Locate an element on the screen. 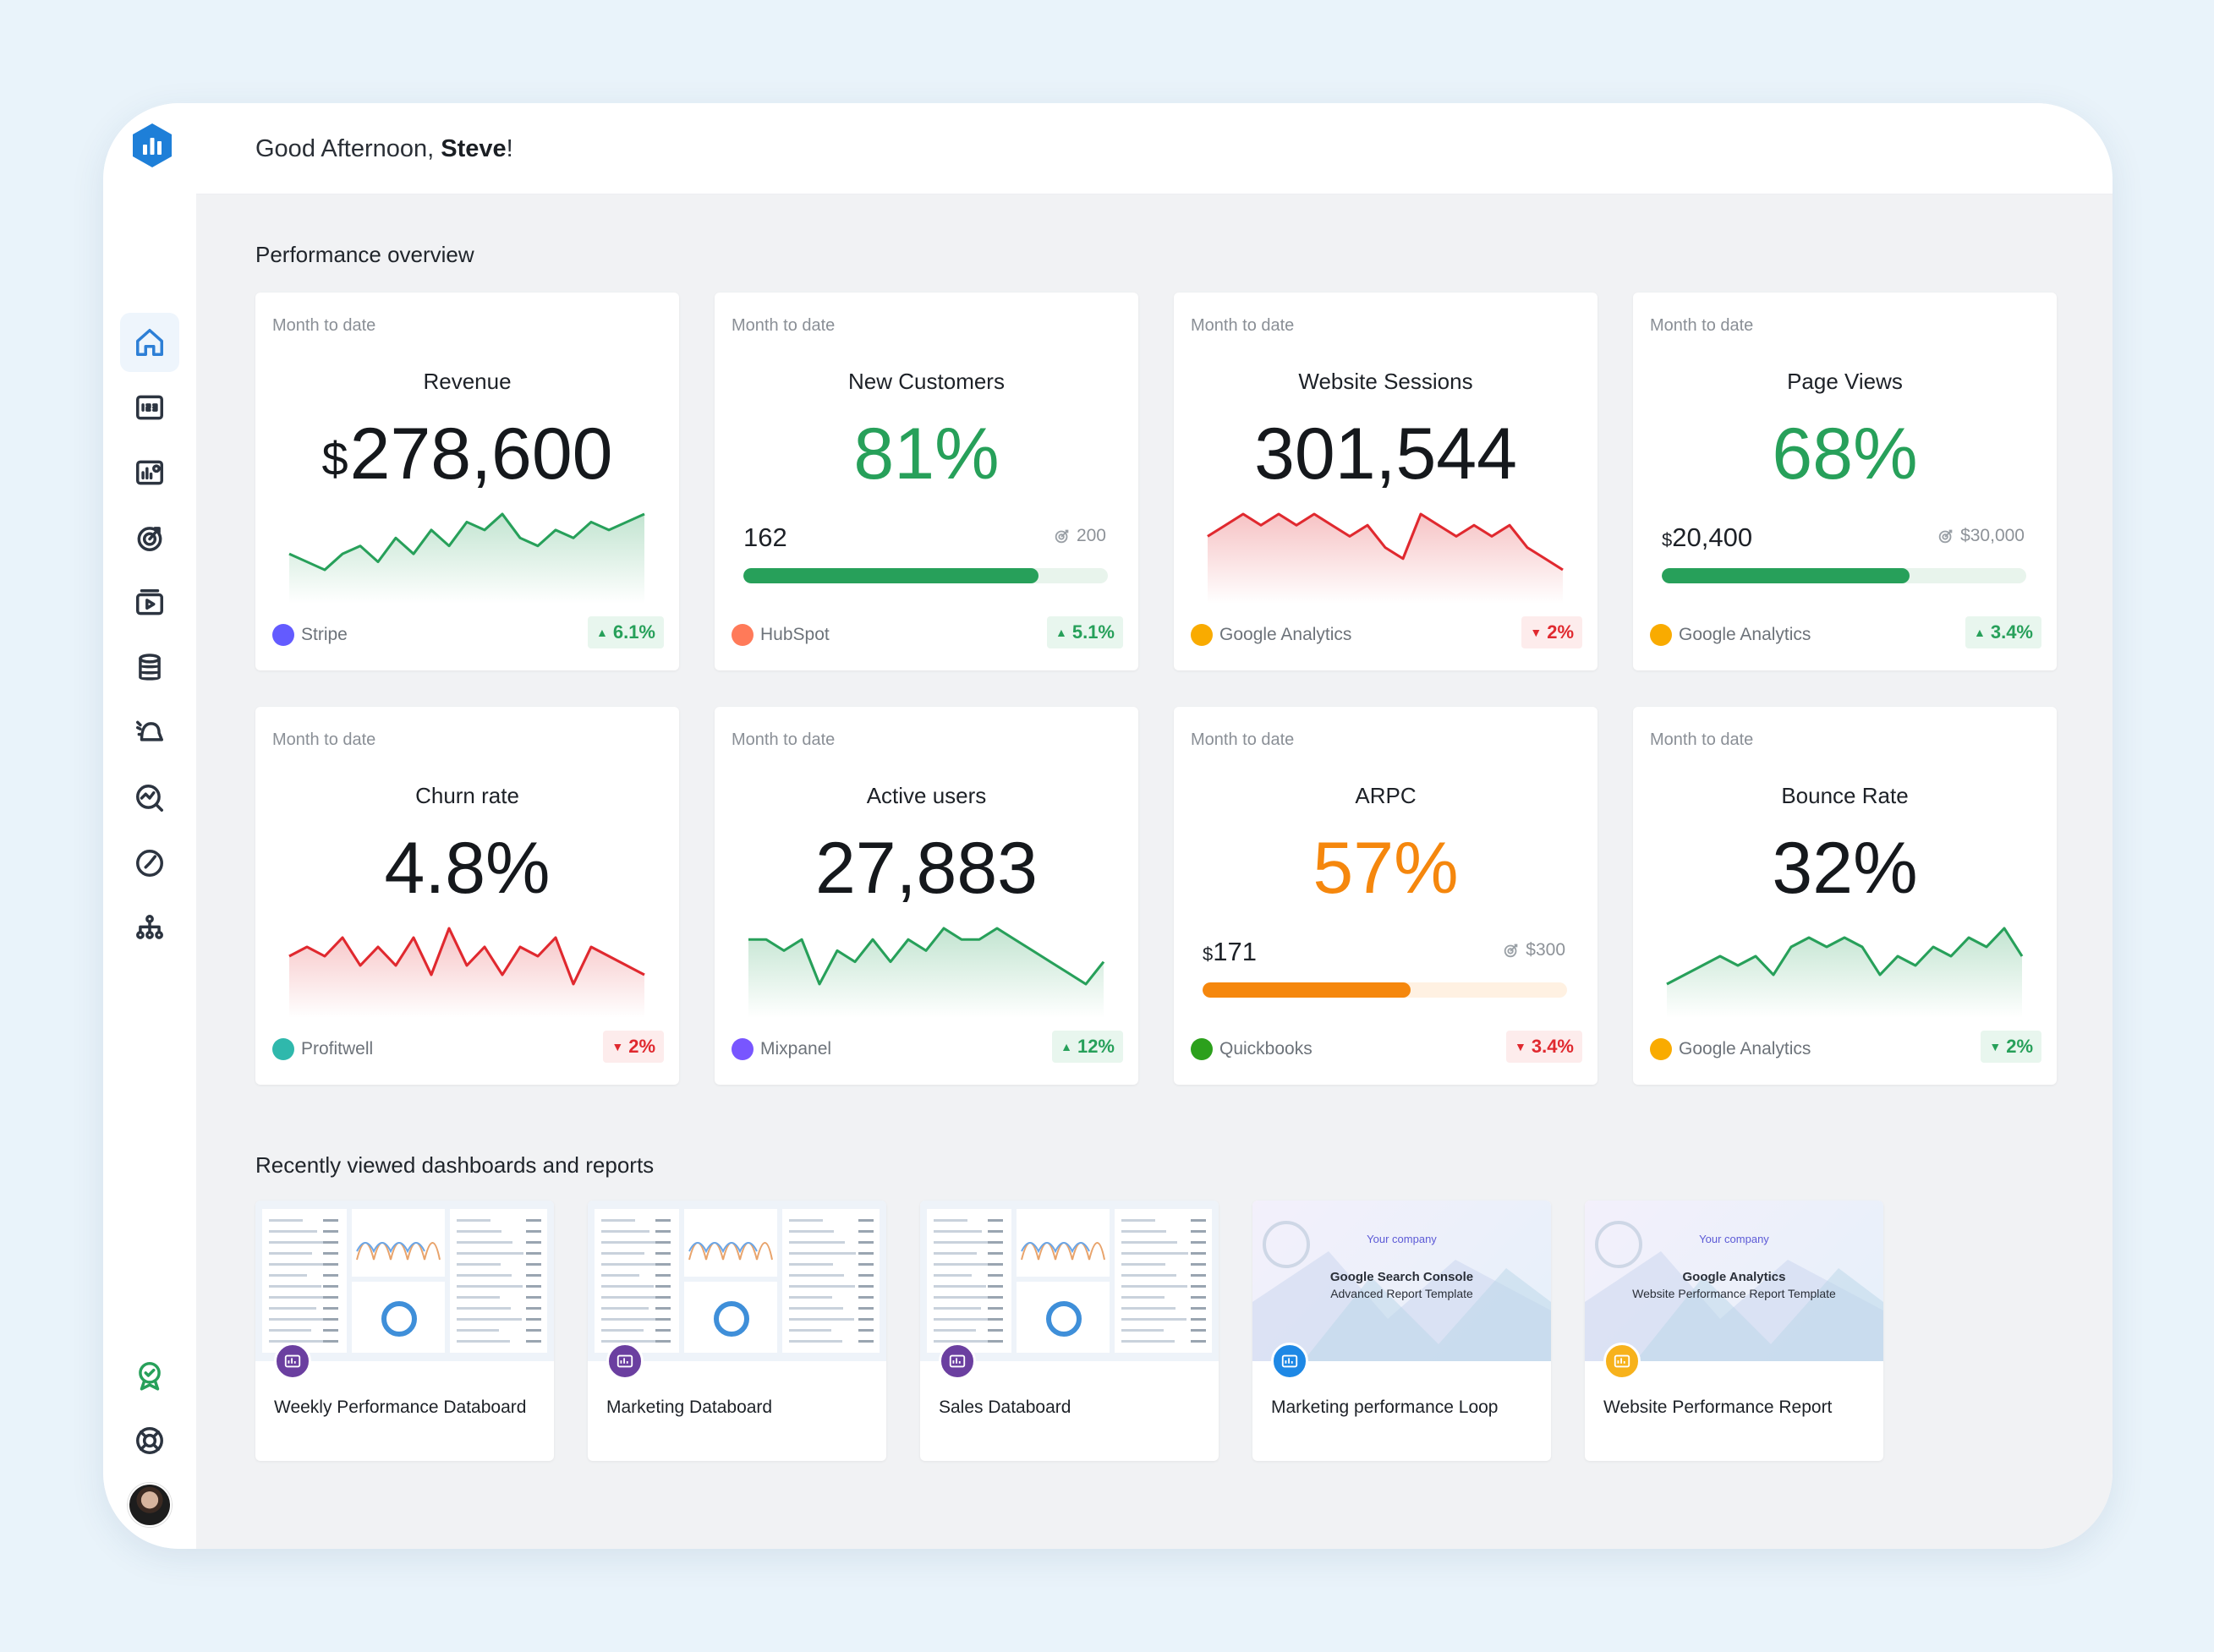 This screenshot has width=2214, height=1652. kpi-card: Month to date Revenue $278,600 Stripe ▲ 6.1% is located at coordinates (467, 481).